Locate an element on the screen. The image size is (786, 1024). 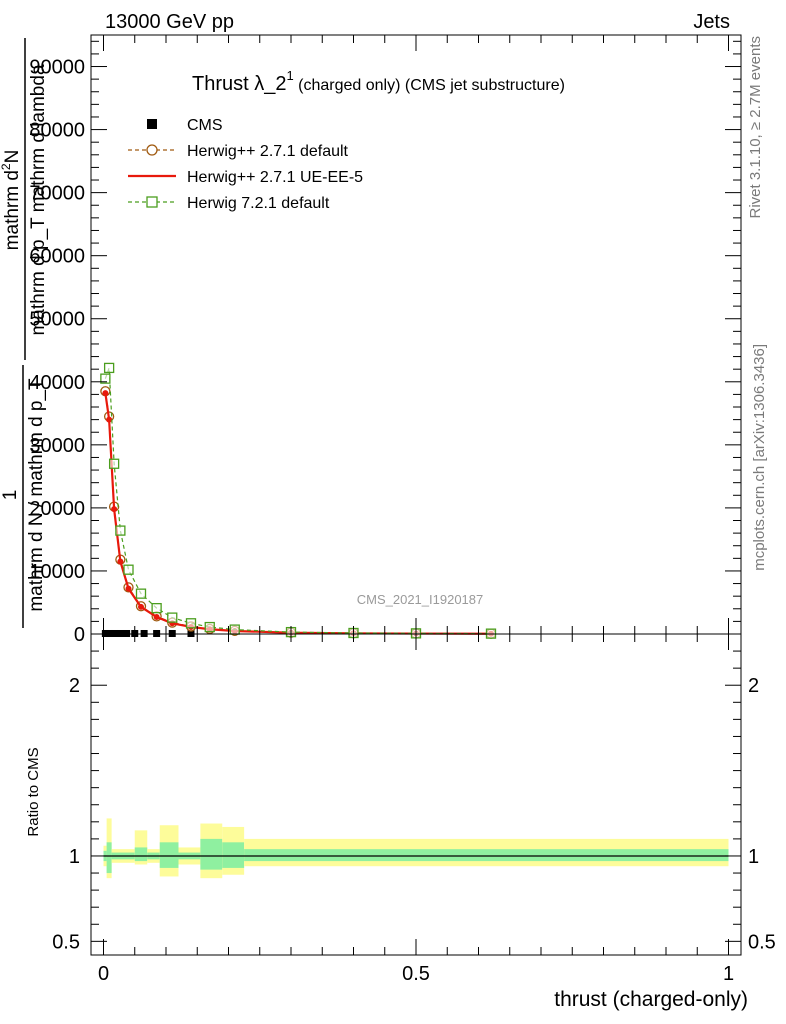
y-label-top-denominator: mathrm d p_T mathrm d lambda is located at coordinates (38, 199).